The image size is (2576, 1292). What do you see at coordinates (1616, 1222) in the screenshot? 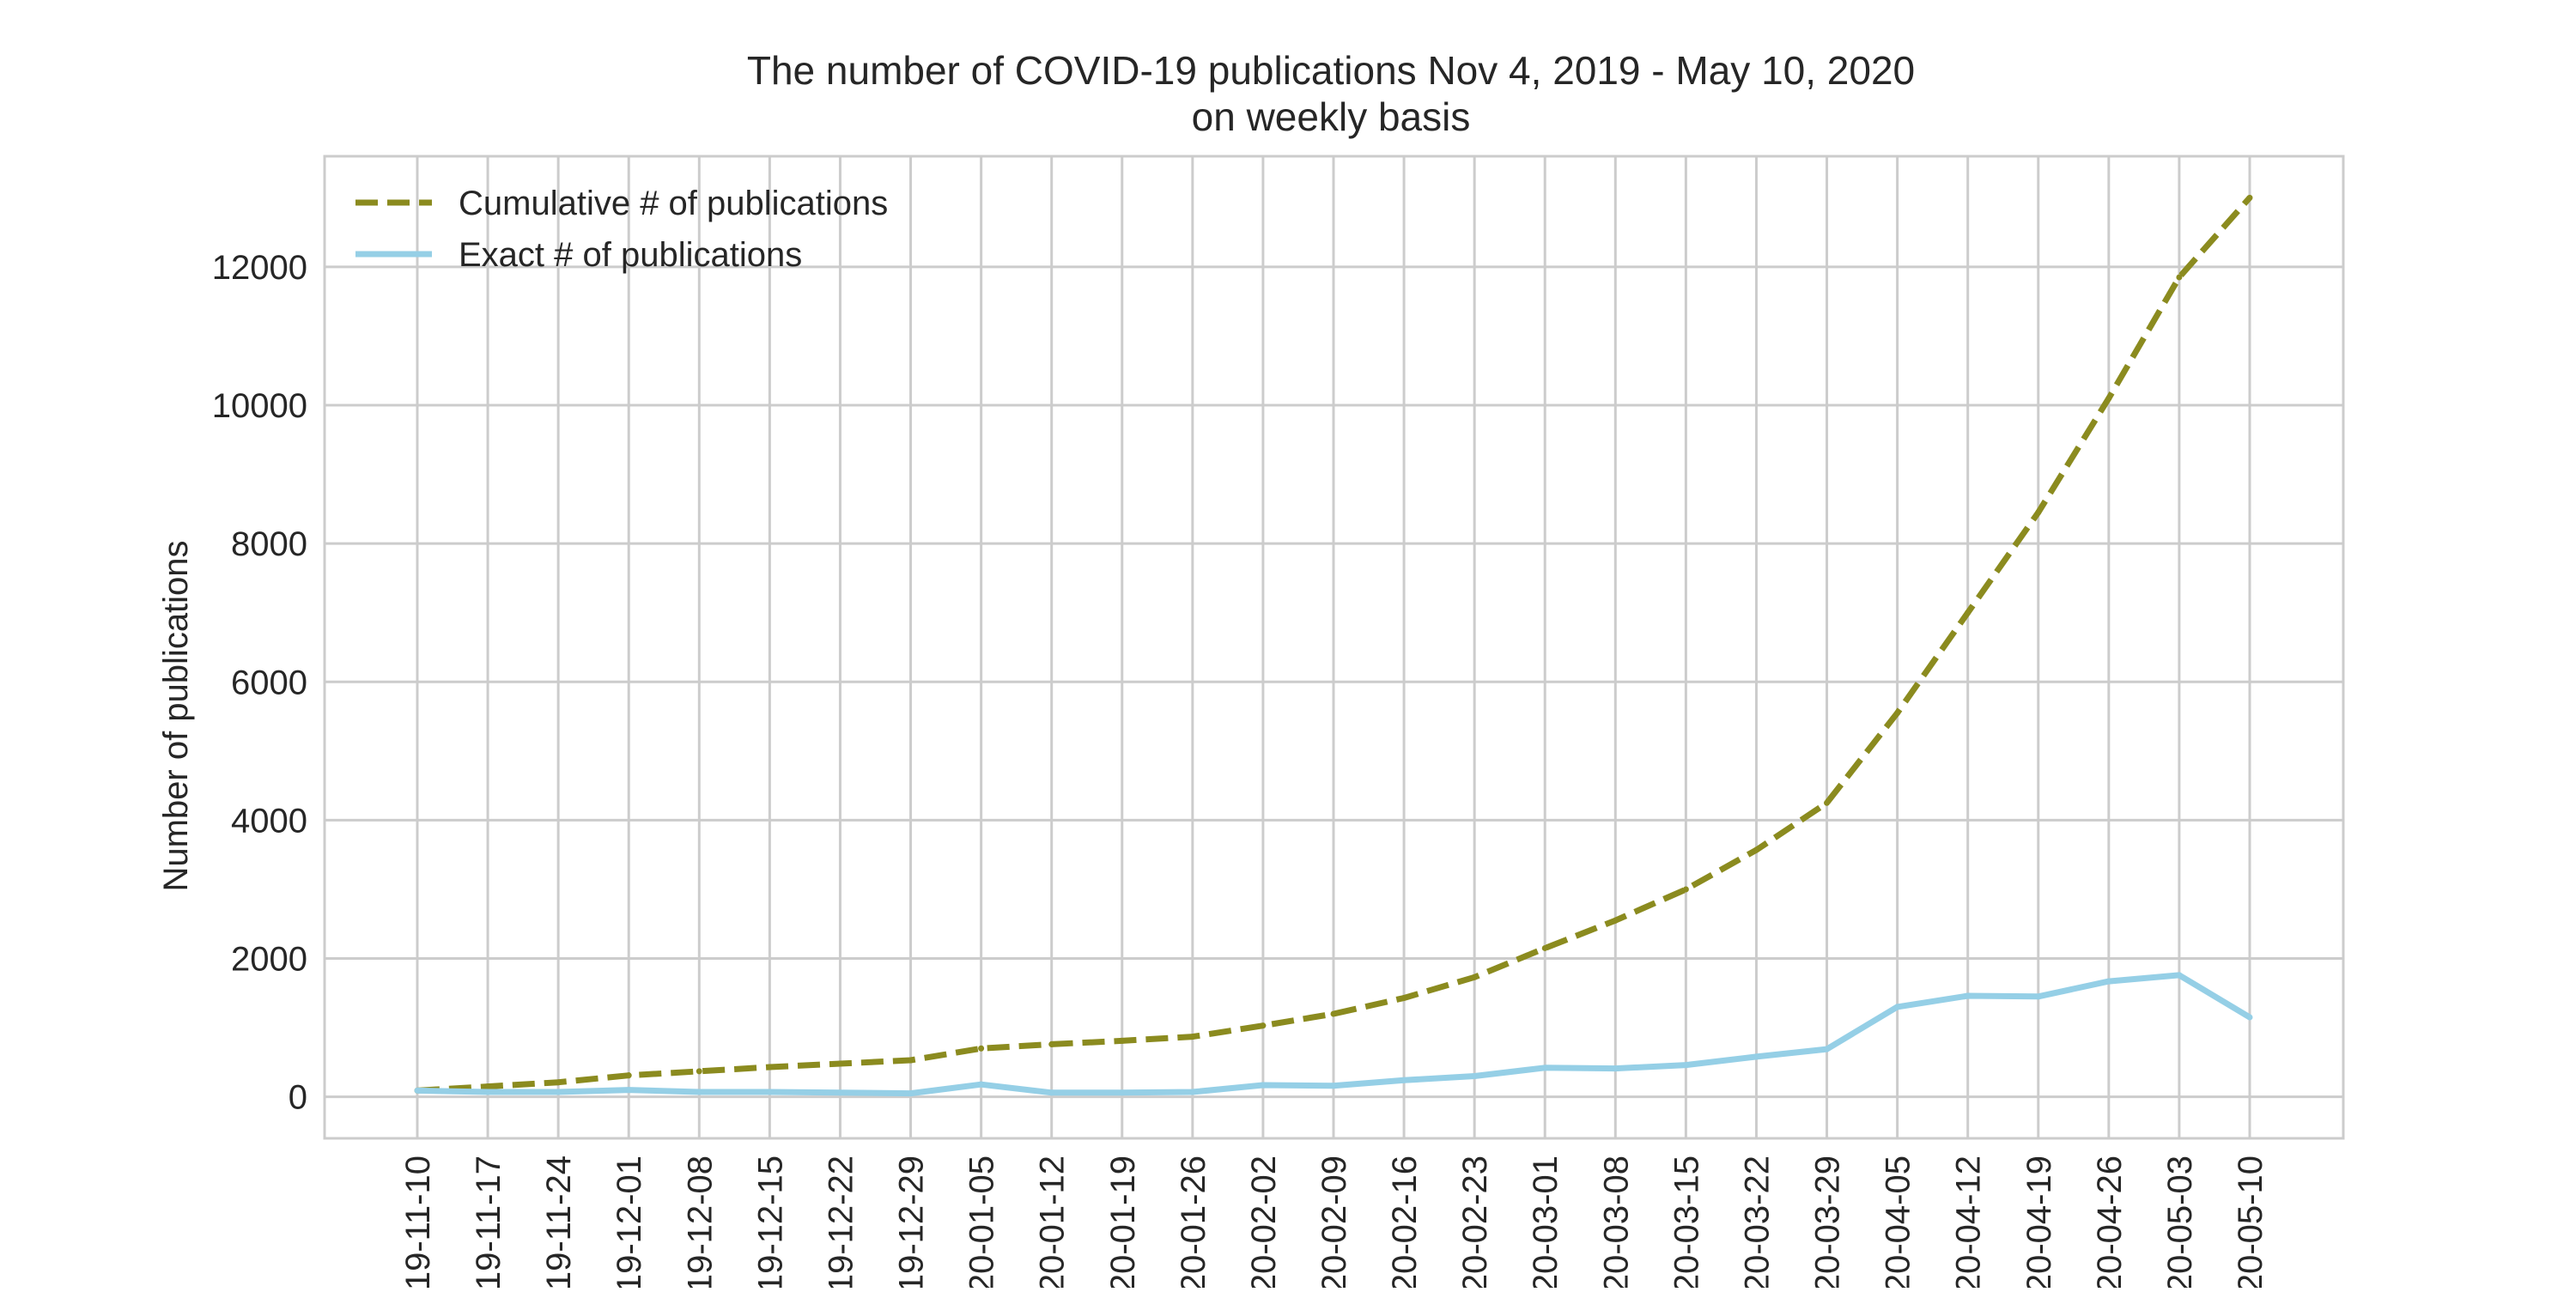
I see `x-tick-label: 20-03-08` at bounding box center [1616, 1222].